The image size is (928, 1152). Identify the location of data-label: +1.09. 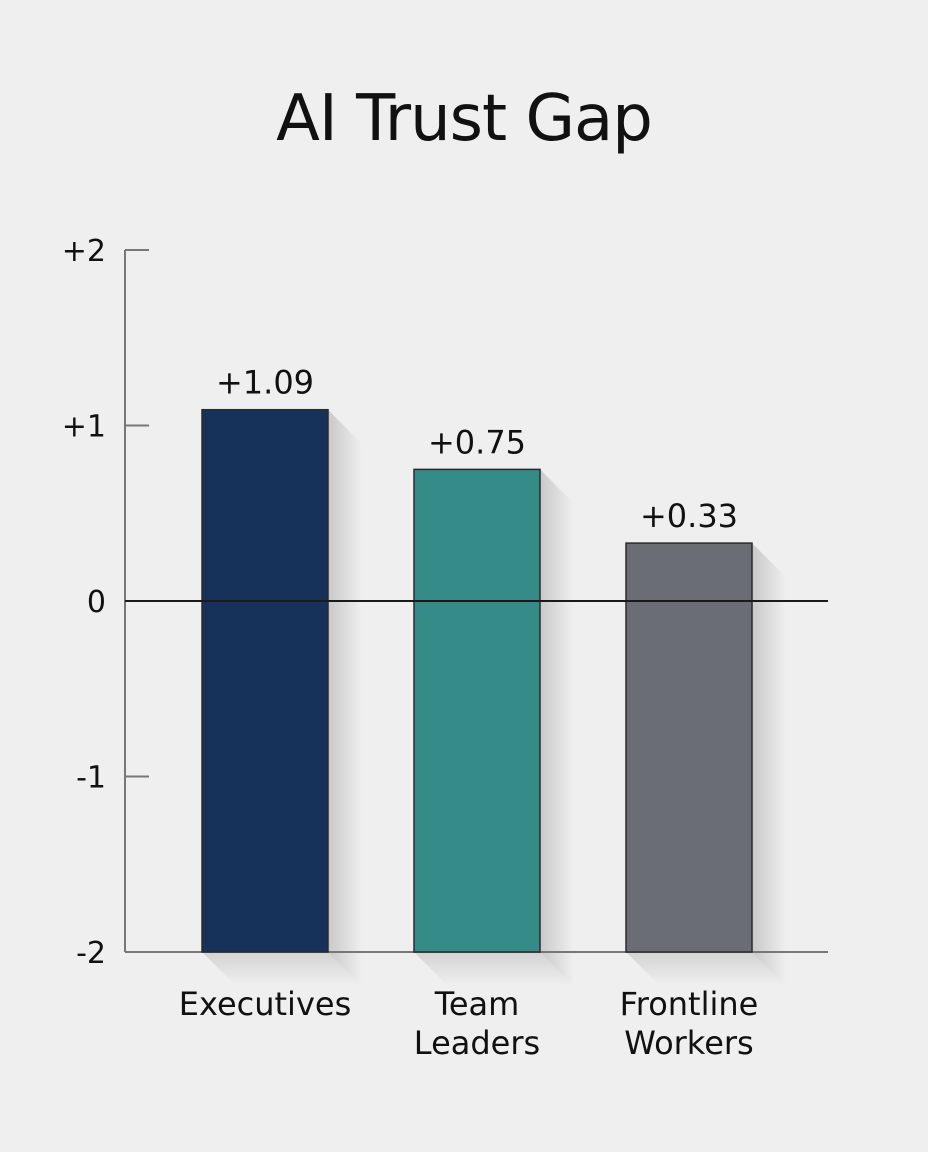
(265, 383).